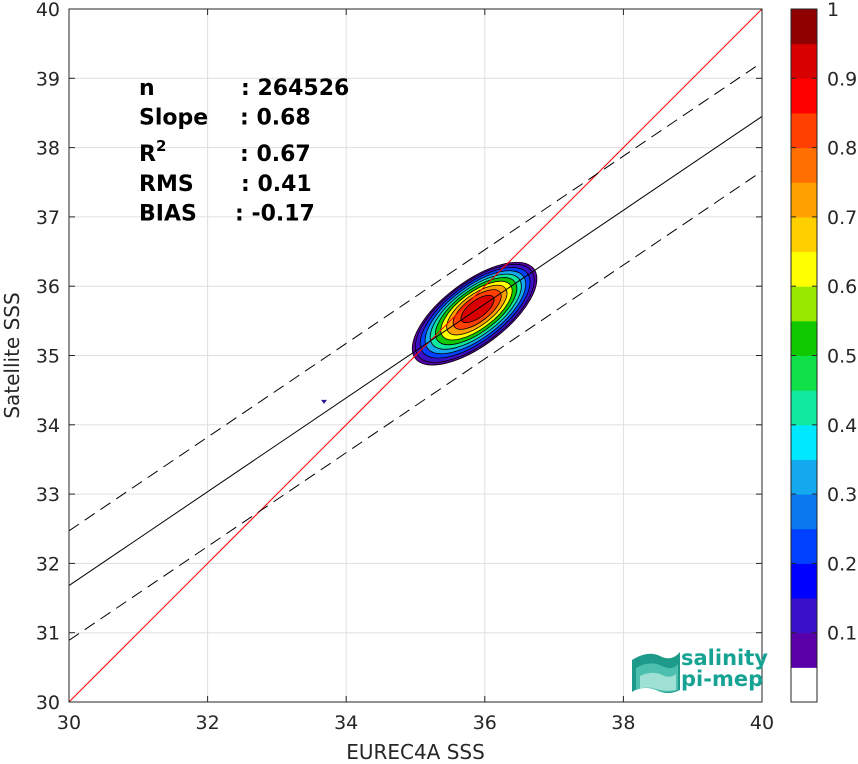  Describe the element at coordinates (295, 88) in the screenshot. I see `stat-value: : 264526` at that location.